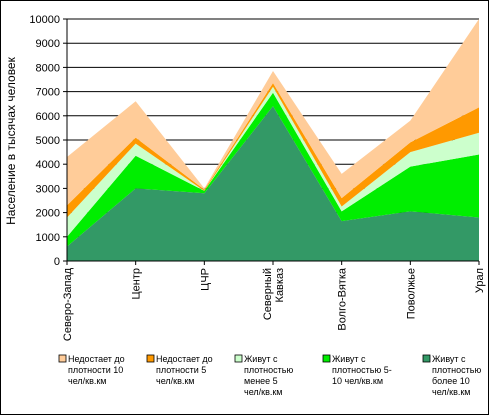 The height and width of the screenshot is (416, 489). I want to click on x-tick-label-line: Поволжье, so click(411, 293).